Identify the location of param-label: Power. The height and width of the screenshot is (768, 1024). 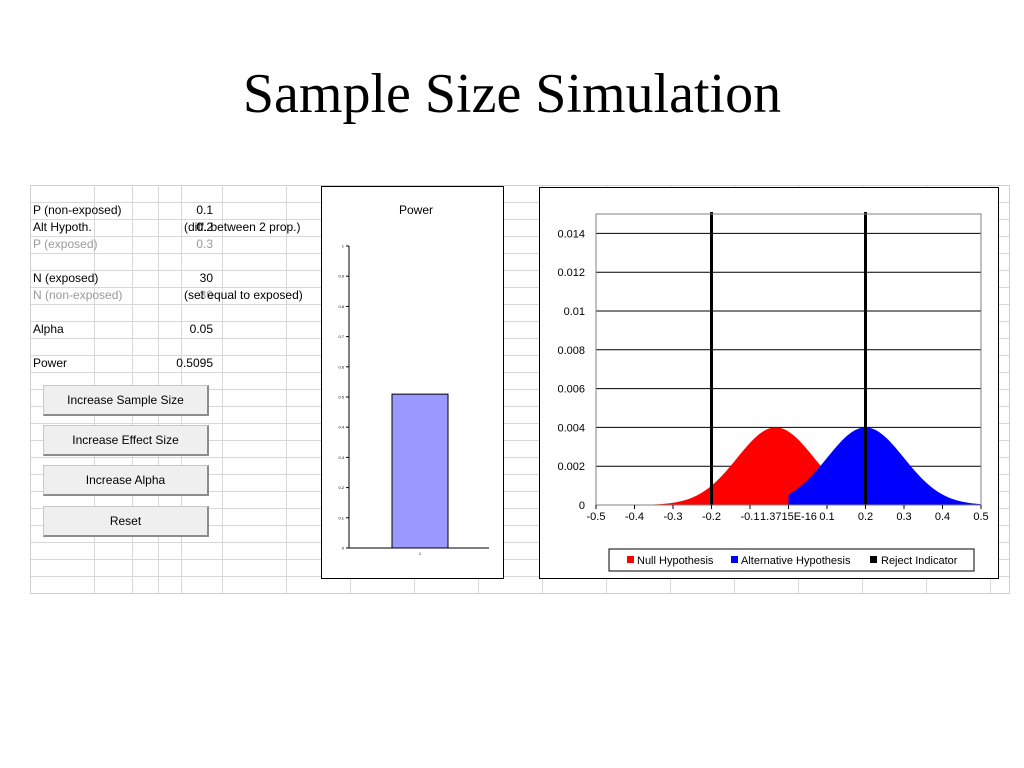
(50, 363).